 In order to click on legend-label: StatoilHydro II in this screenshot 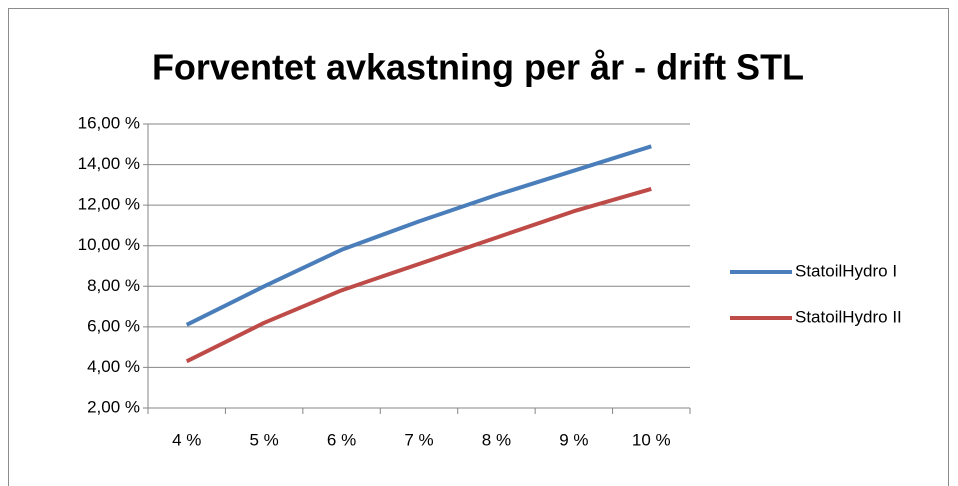, I will do `click(848, 316)`.